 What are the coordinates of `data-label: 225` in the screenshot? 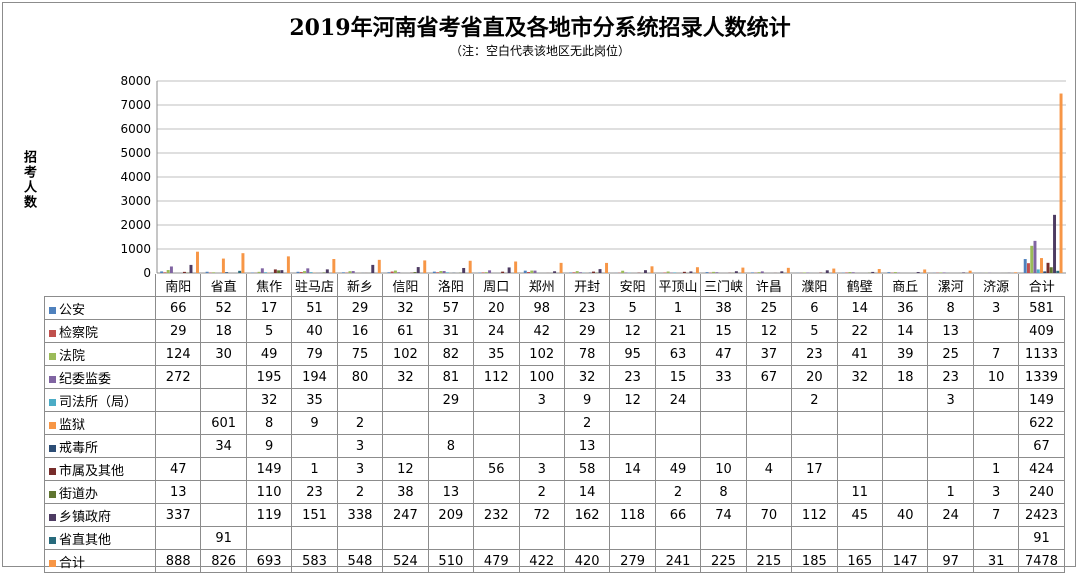 It's located at (723, 561).